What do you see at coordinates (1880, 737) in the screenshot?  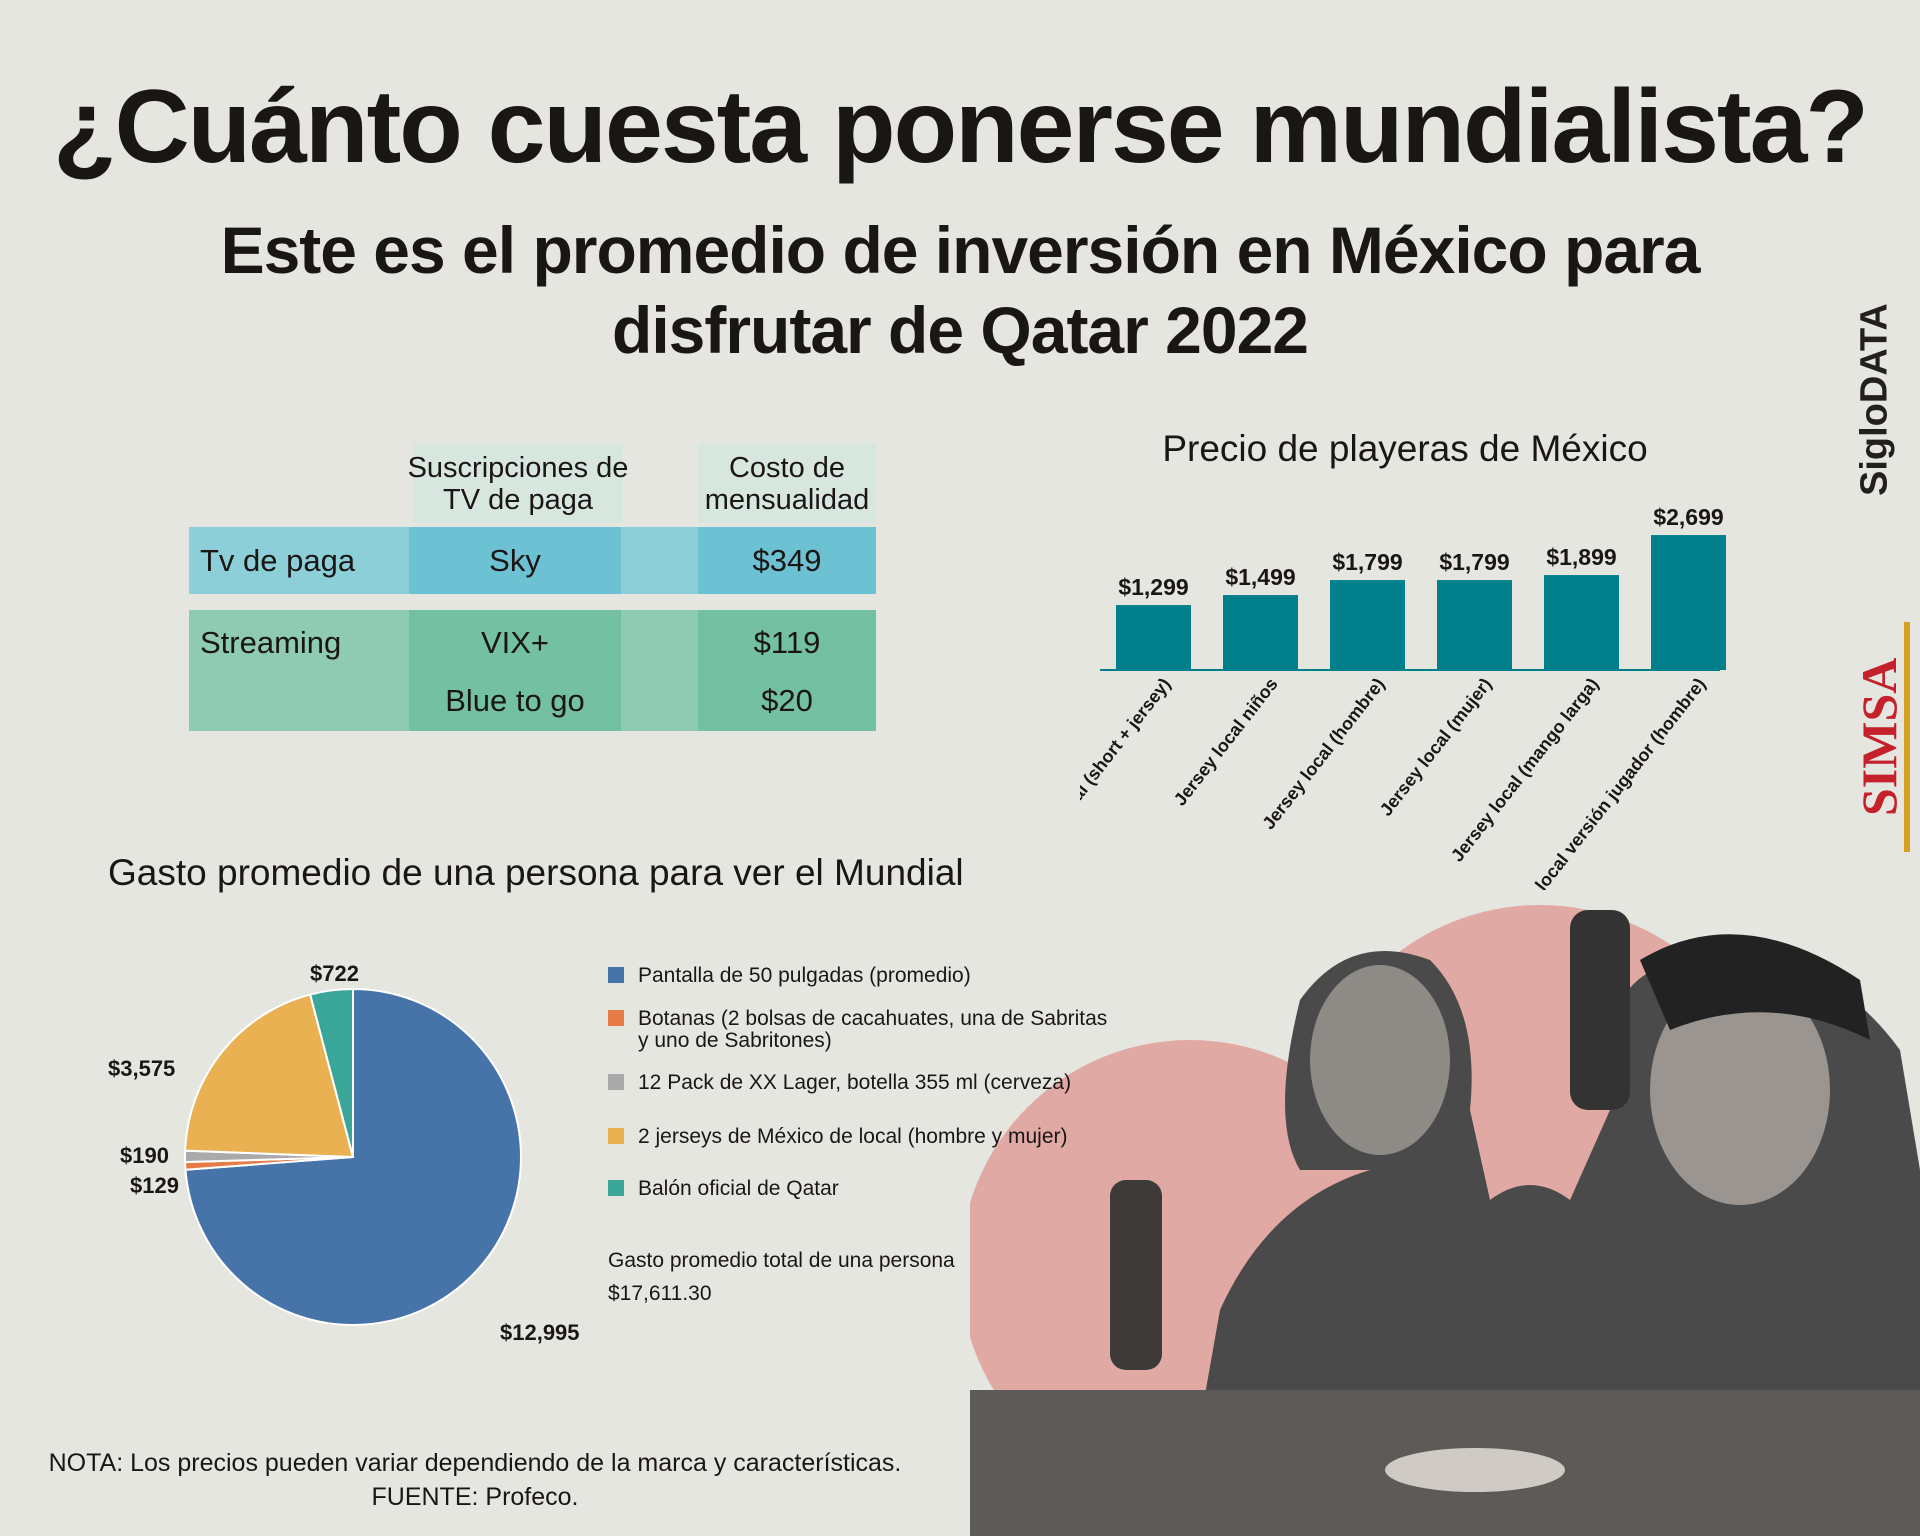 I see `simsa-logo: SIMSA` at bounding box center [1880, 737].